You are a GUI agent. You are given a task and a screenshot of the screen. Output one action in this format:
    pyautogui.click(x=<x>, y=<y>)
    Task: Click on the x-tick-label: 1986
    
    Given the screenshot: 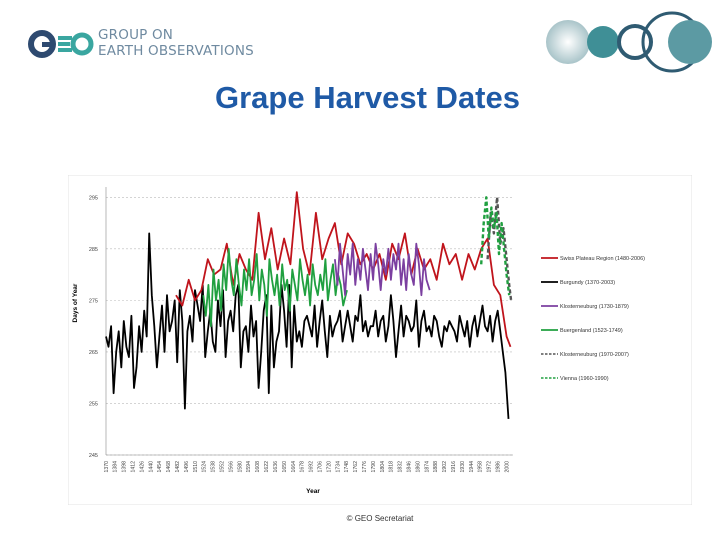 What is the action you would take?
    pyautogui.click(x=499, y=467)
    